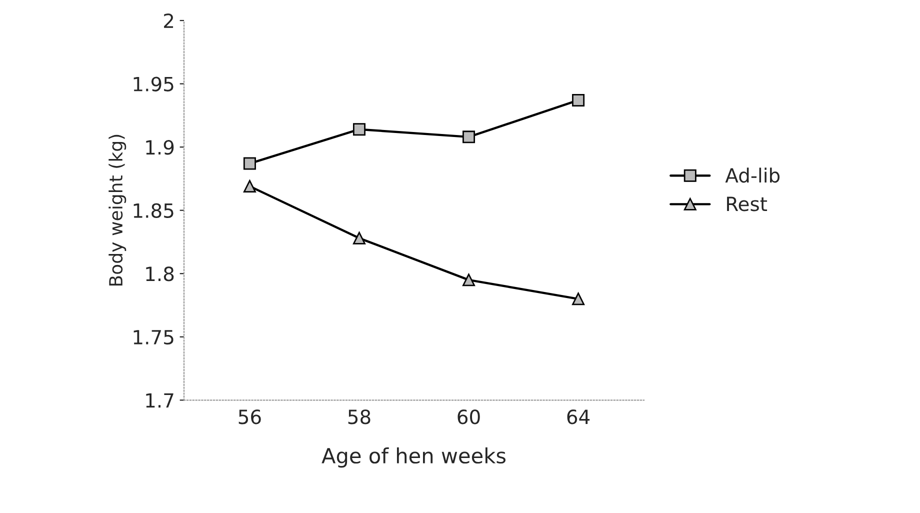 This screenshot has width=920, height=513. I want to click on y-tick-label: 1.85, so click(154, 210).